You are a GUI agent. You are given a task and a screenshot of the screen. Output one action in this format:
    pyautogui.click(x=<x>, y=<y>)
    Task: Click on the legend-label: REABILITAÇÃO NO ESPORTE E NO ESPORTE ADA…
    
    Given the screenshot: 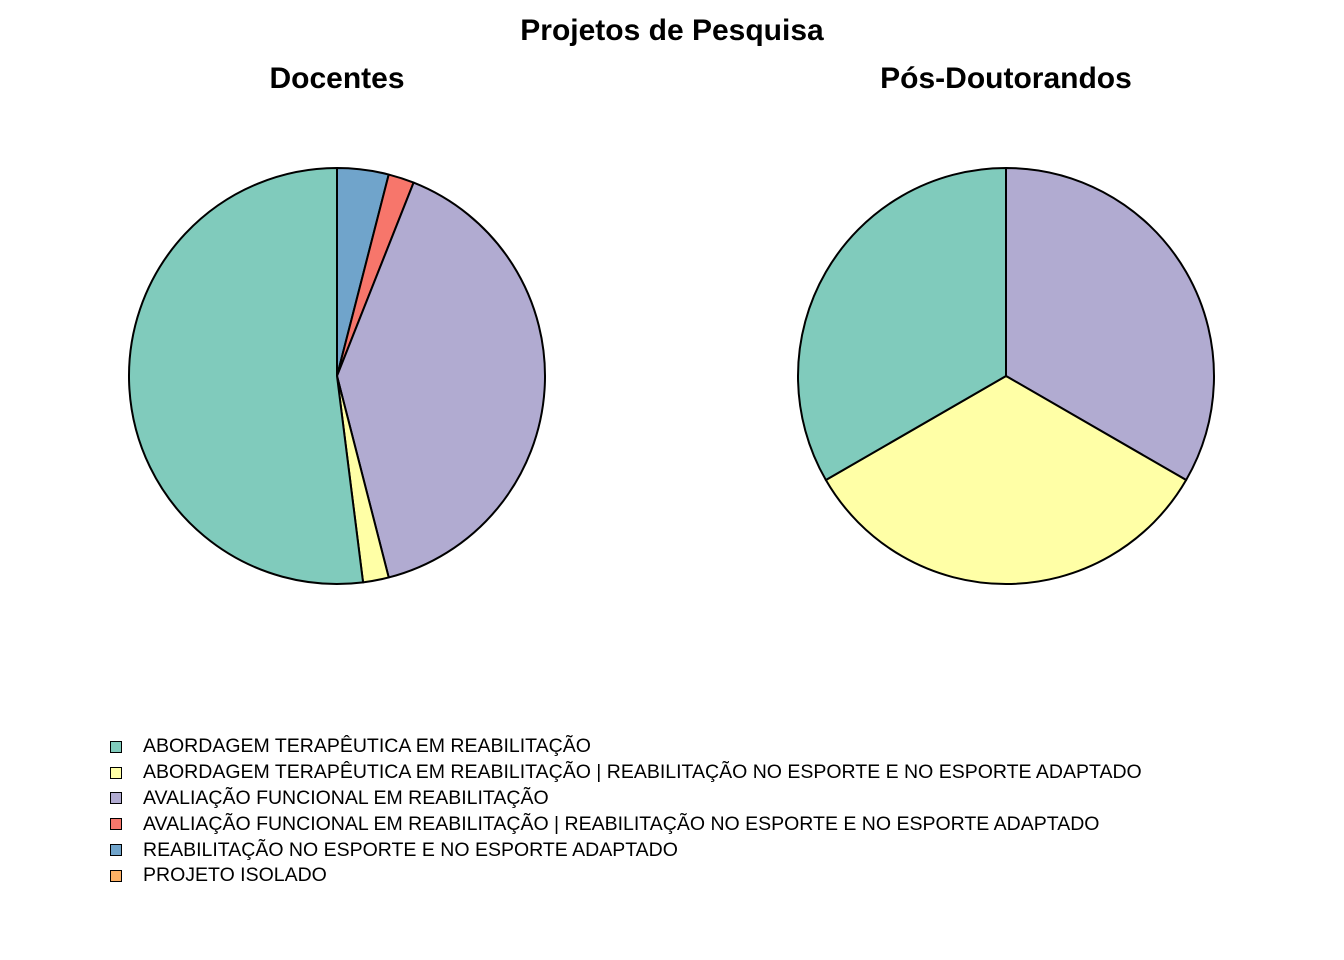 What is the action you would take?
    pyautogui.click(x=410, y=849)
    